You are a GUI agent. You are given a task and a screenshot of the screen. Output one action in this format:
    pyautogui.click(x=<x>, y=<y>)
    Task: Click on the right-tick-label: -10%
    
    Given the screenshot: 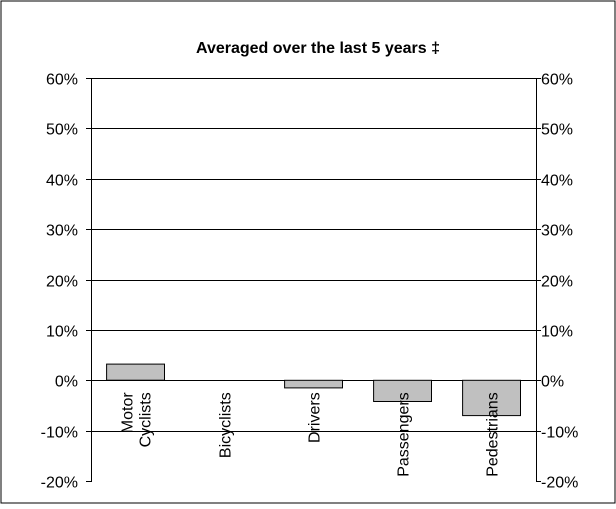 What is the action you would take?
    pyautogui.click(x=559, y=433)
    